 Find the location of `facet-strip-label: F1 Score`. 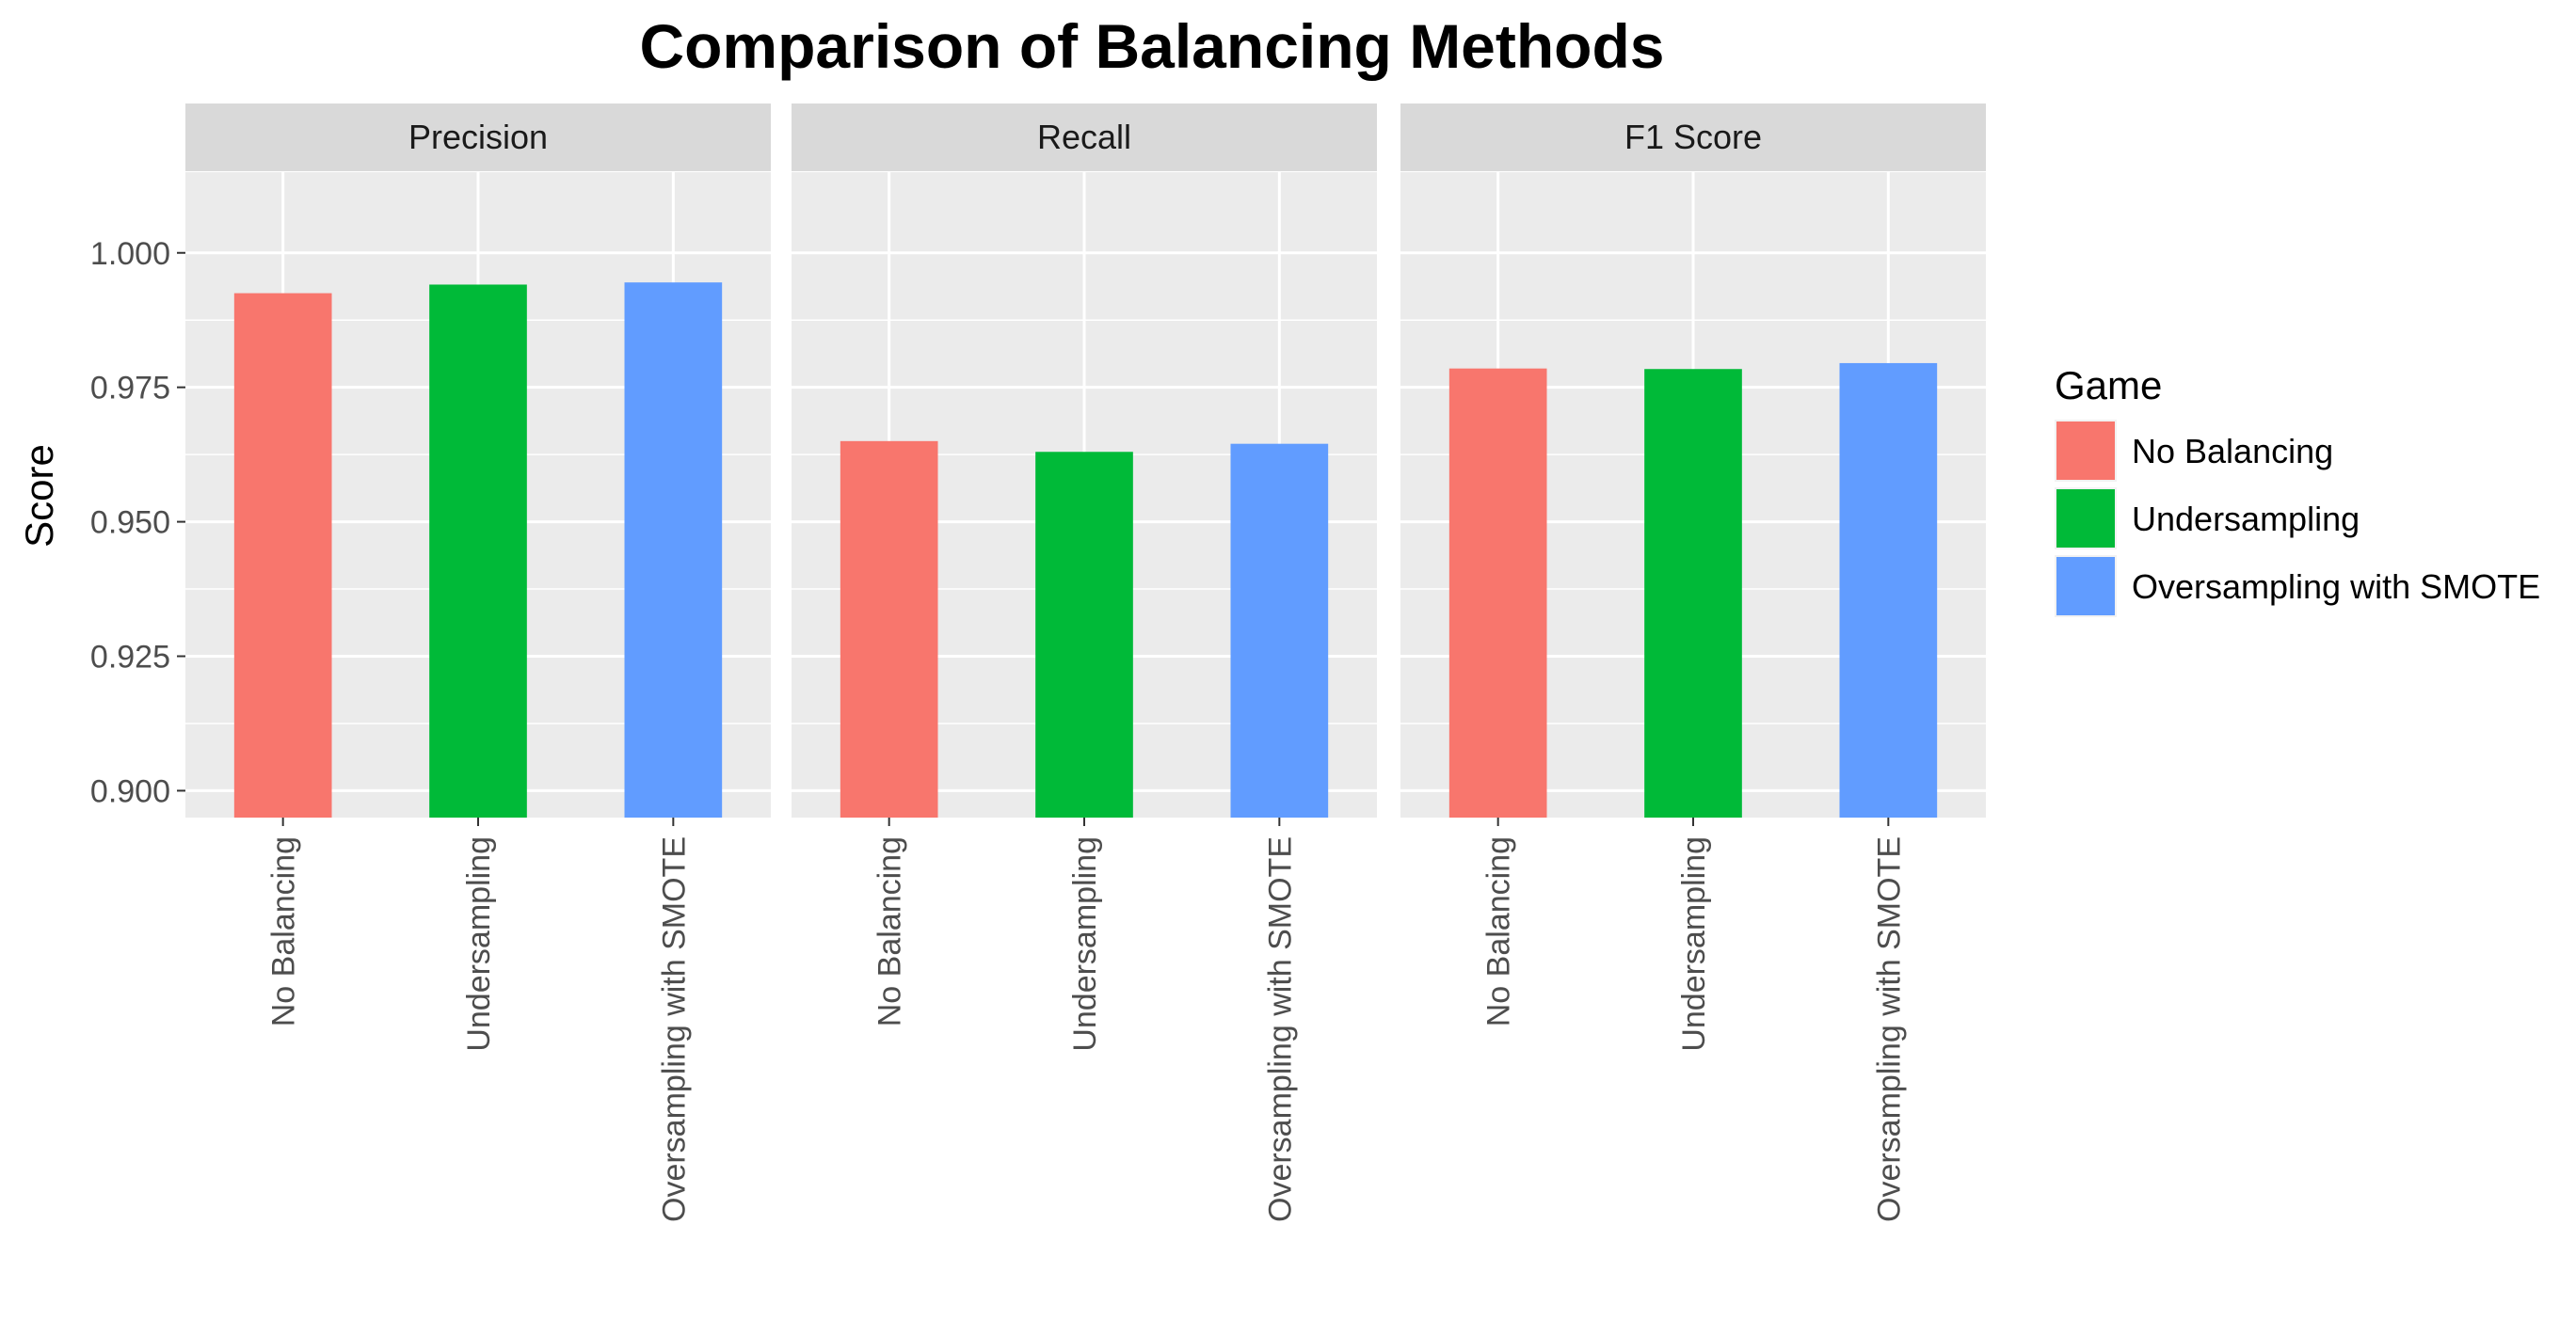

facet-strip-label: F1 Score is located at coordinates (1693, 137).